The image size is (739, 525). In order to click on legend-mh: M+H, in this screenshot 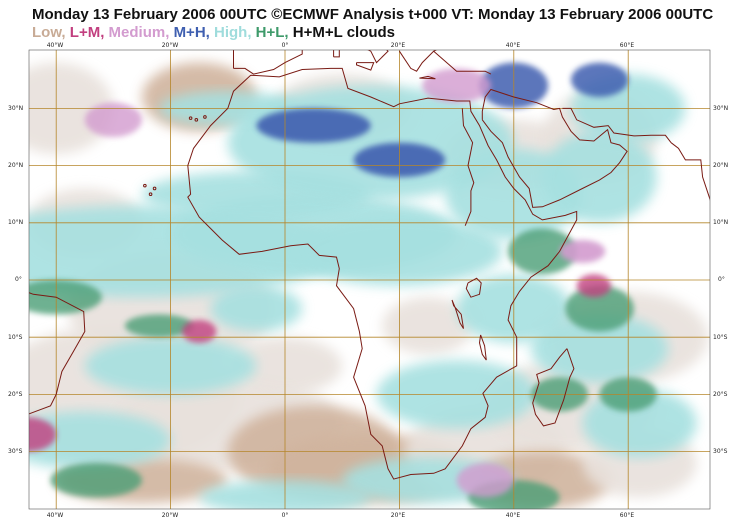, I will do `click(191, 32)`.